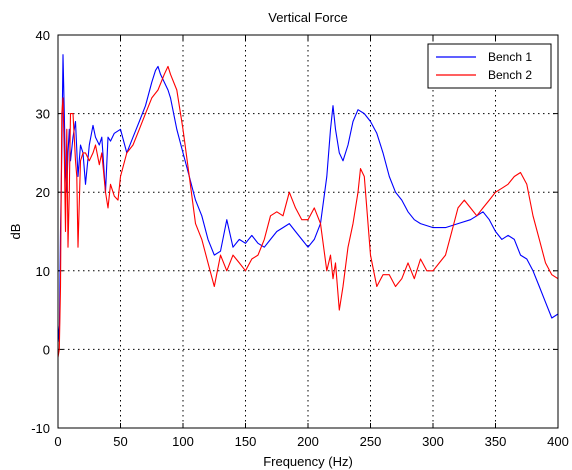 The height and width of the screenshot is (470, 572). What do you see at coordinates (43, 114) in the screenshot?
I see `y-tick-label: 30` at bounding box center [43, 114].